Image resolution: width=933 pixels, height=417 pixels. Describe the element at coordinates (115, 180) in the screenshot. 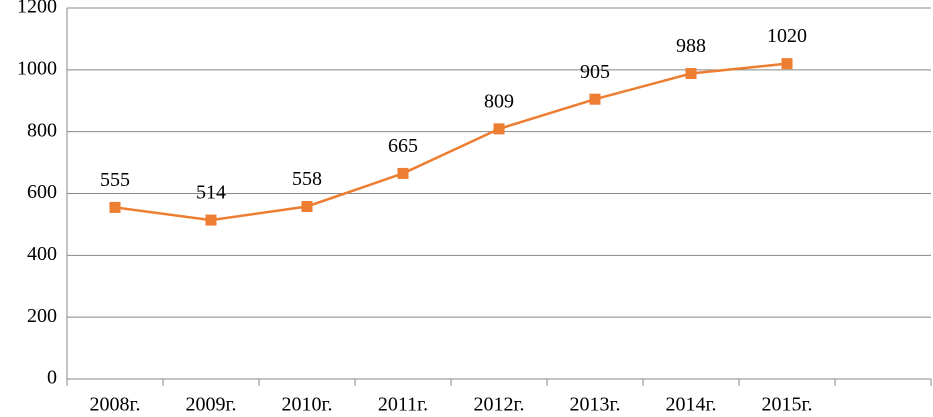

I see `data-label: 555` at that location.